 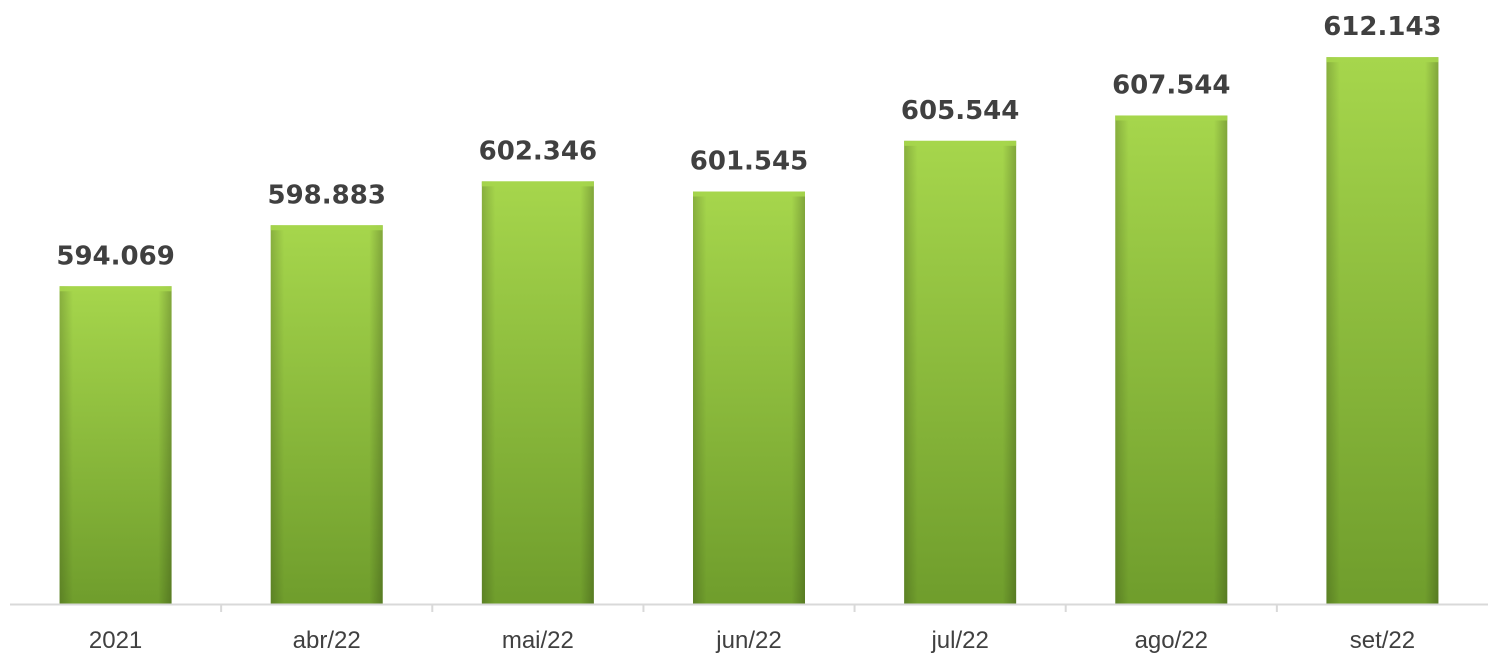 I want to click on x-axis: 2021 abr/22 mai/22 jun/22 jul/22 ago/22 set/22, so click(x=749, y=628).